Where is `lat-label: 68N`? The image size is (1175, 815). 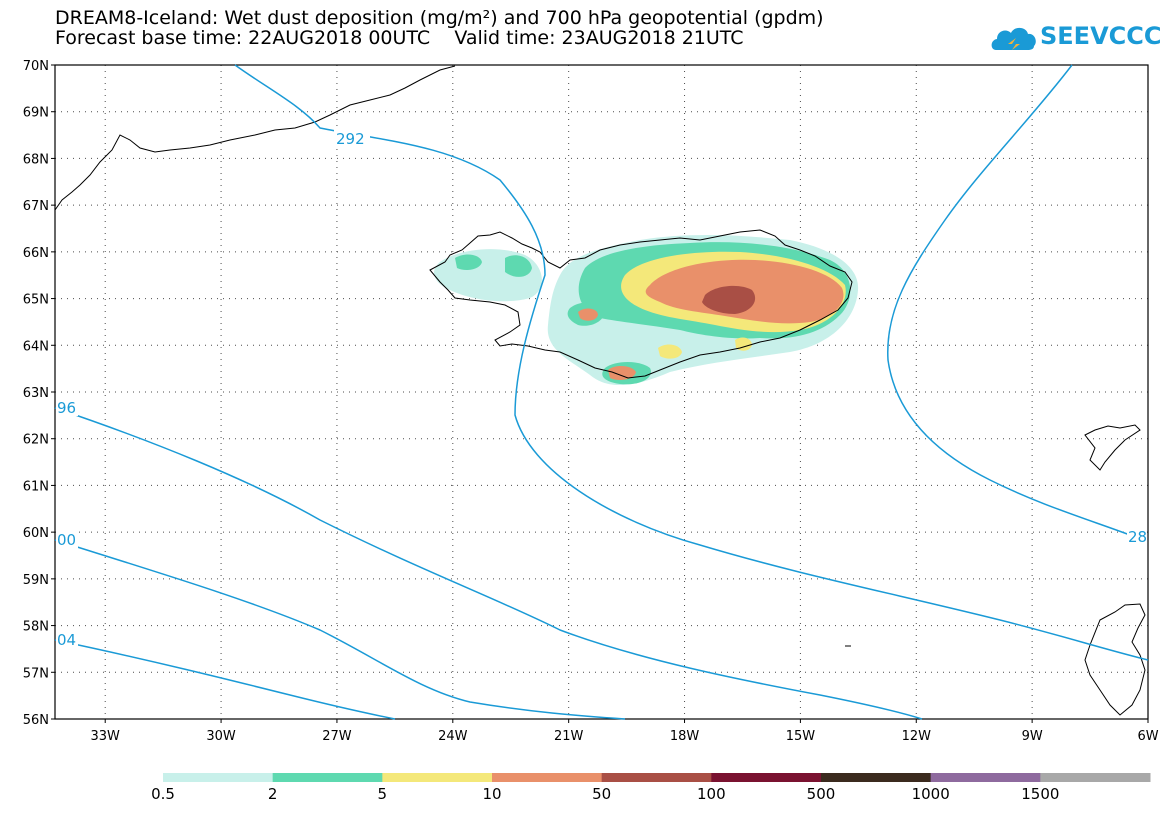 lat-label: 68N is located at coordinates (36, 159).